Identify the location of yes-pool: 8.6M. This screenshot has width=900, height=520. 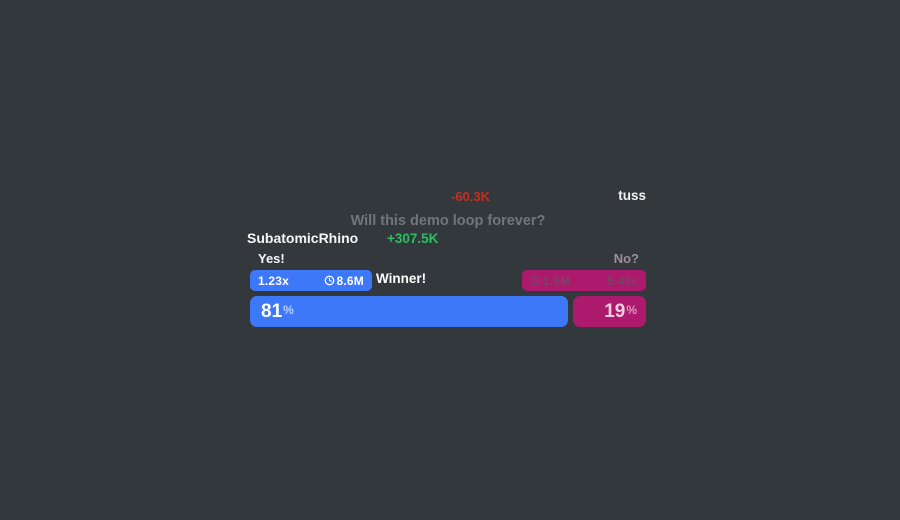
(344, 281).